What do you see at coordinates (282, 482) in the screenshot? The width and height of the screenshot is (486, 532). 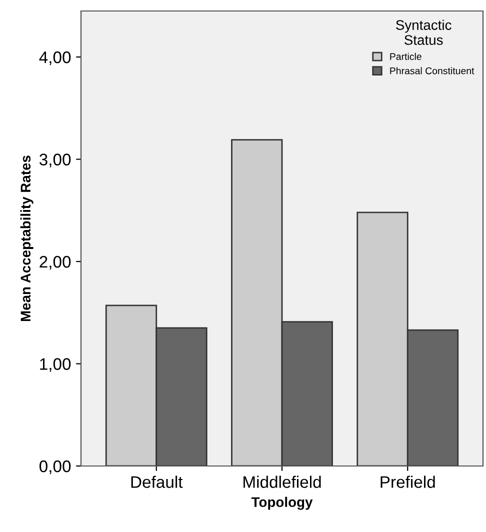 I see `x-tick-label: Middlefield` at bounding box center [282, 482].